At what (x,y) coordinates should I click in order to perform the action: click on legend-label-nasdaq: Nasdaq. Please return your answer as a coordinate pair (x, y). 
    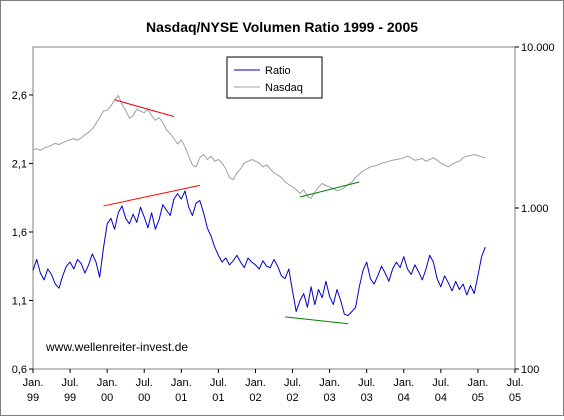
    Looking at the image, I should click on (284, 88).